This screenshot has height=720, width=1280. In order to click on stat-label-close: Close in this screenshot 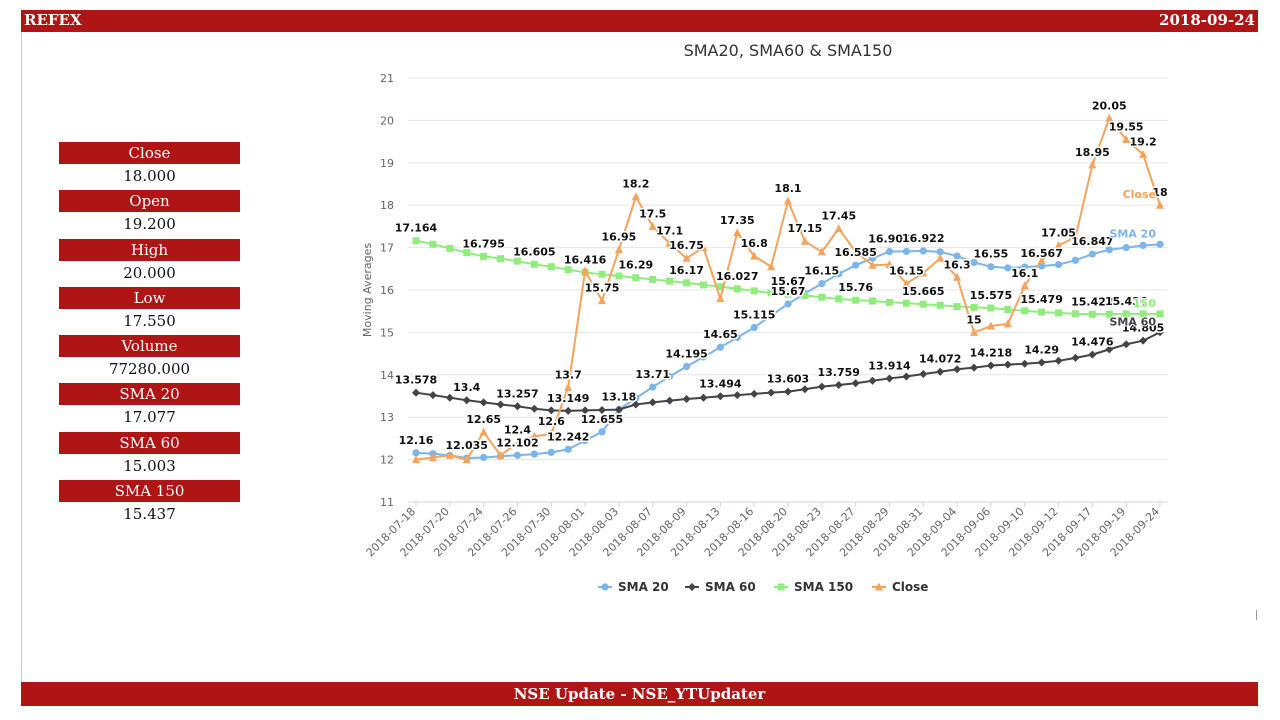, I will do `click(149, 153)`.